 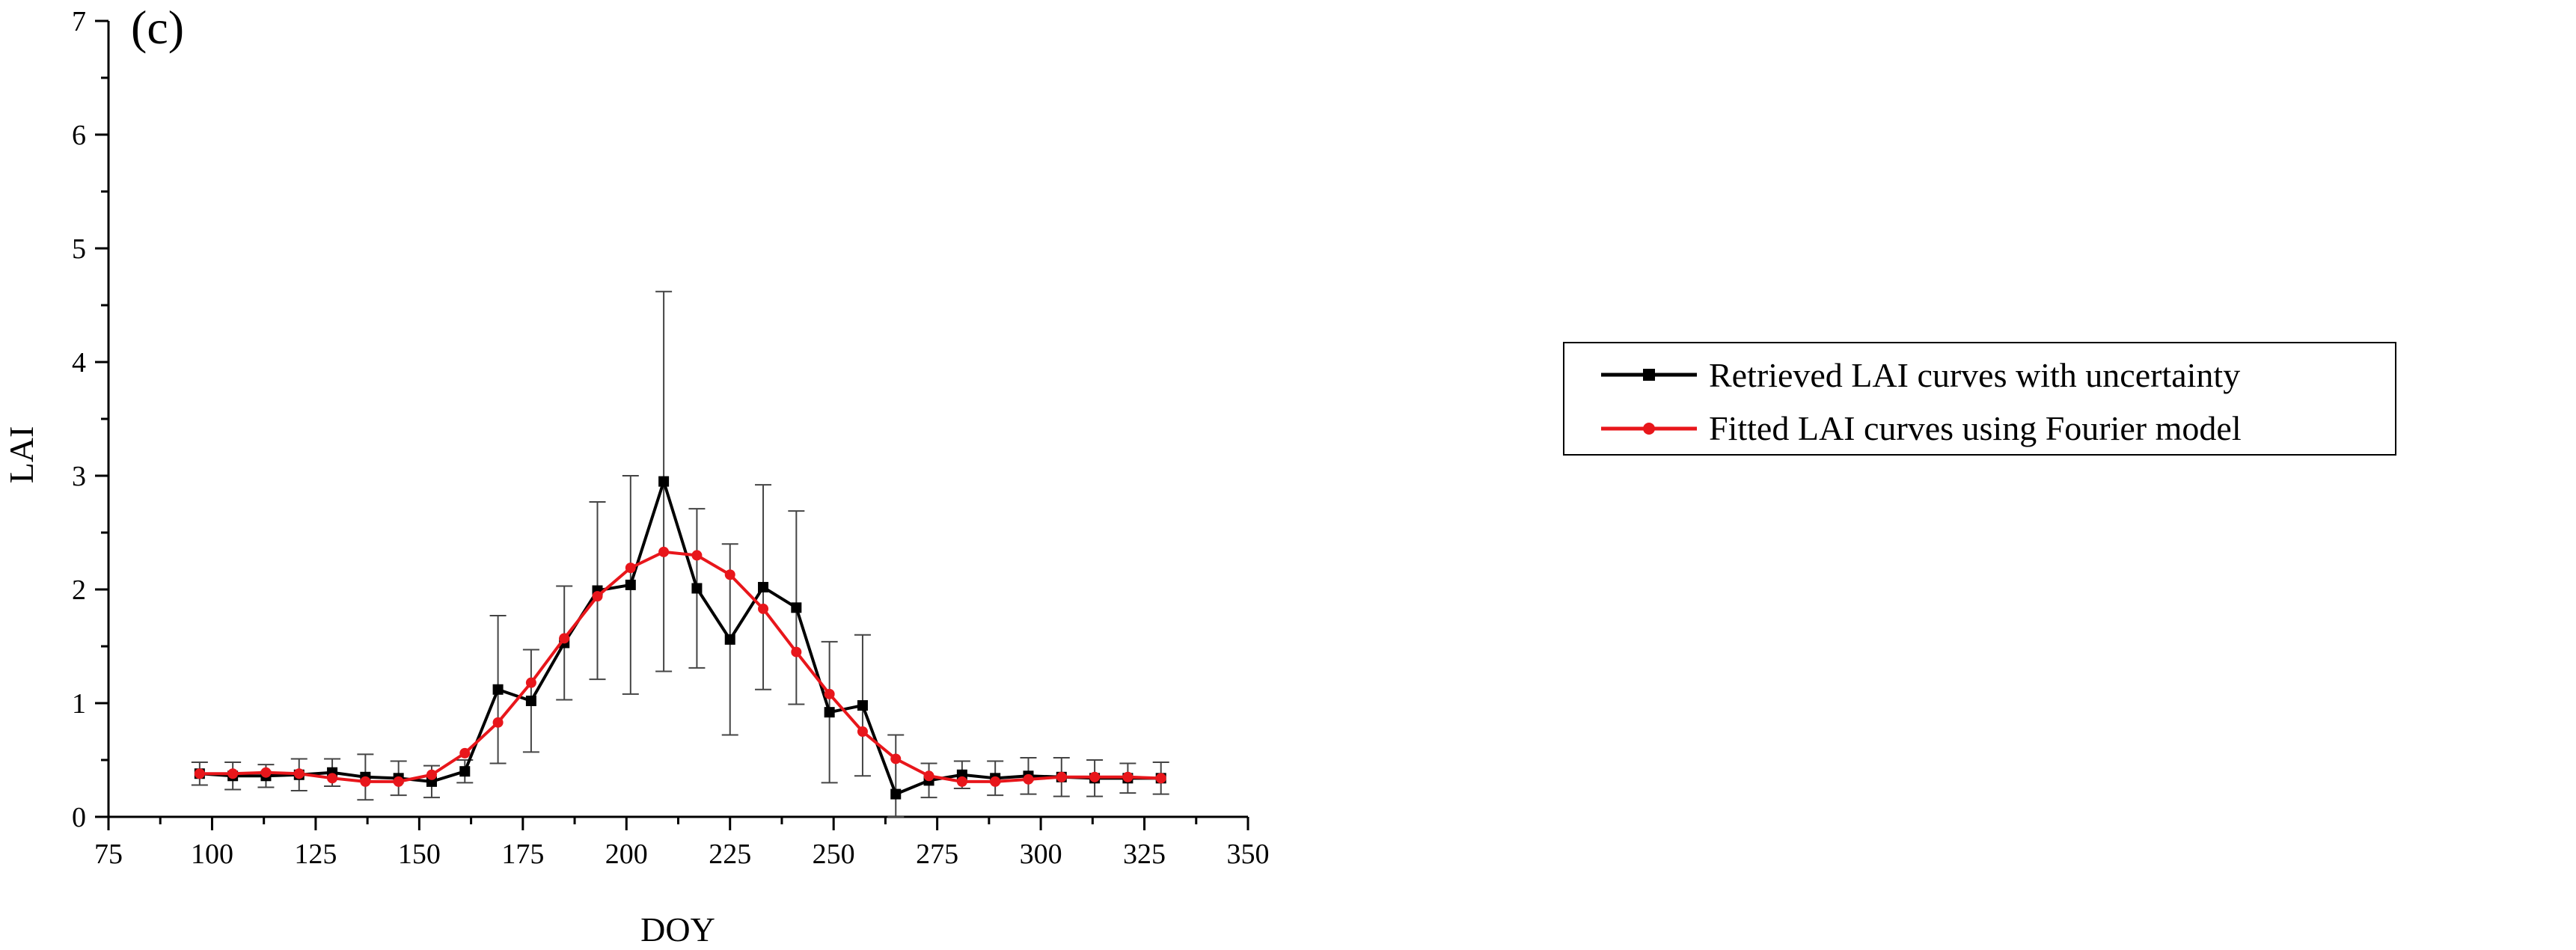 I want to click on x-tick-label: 100, so click(x=212, y=854).